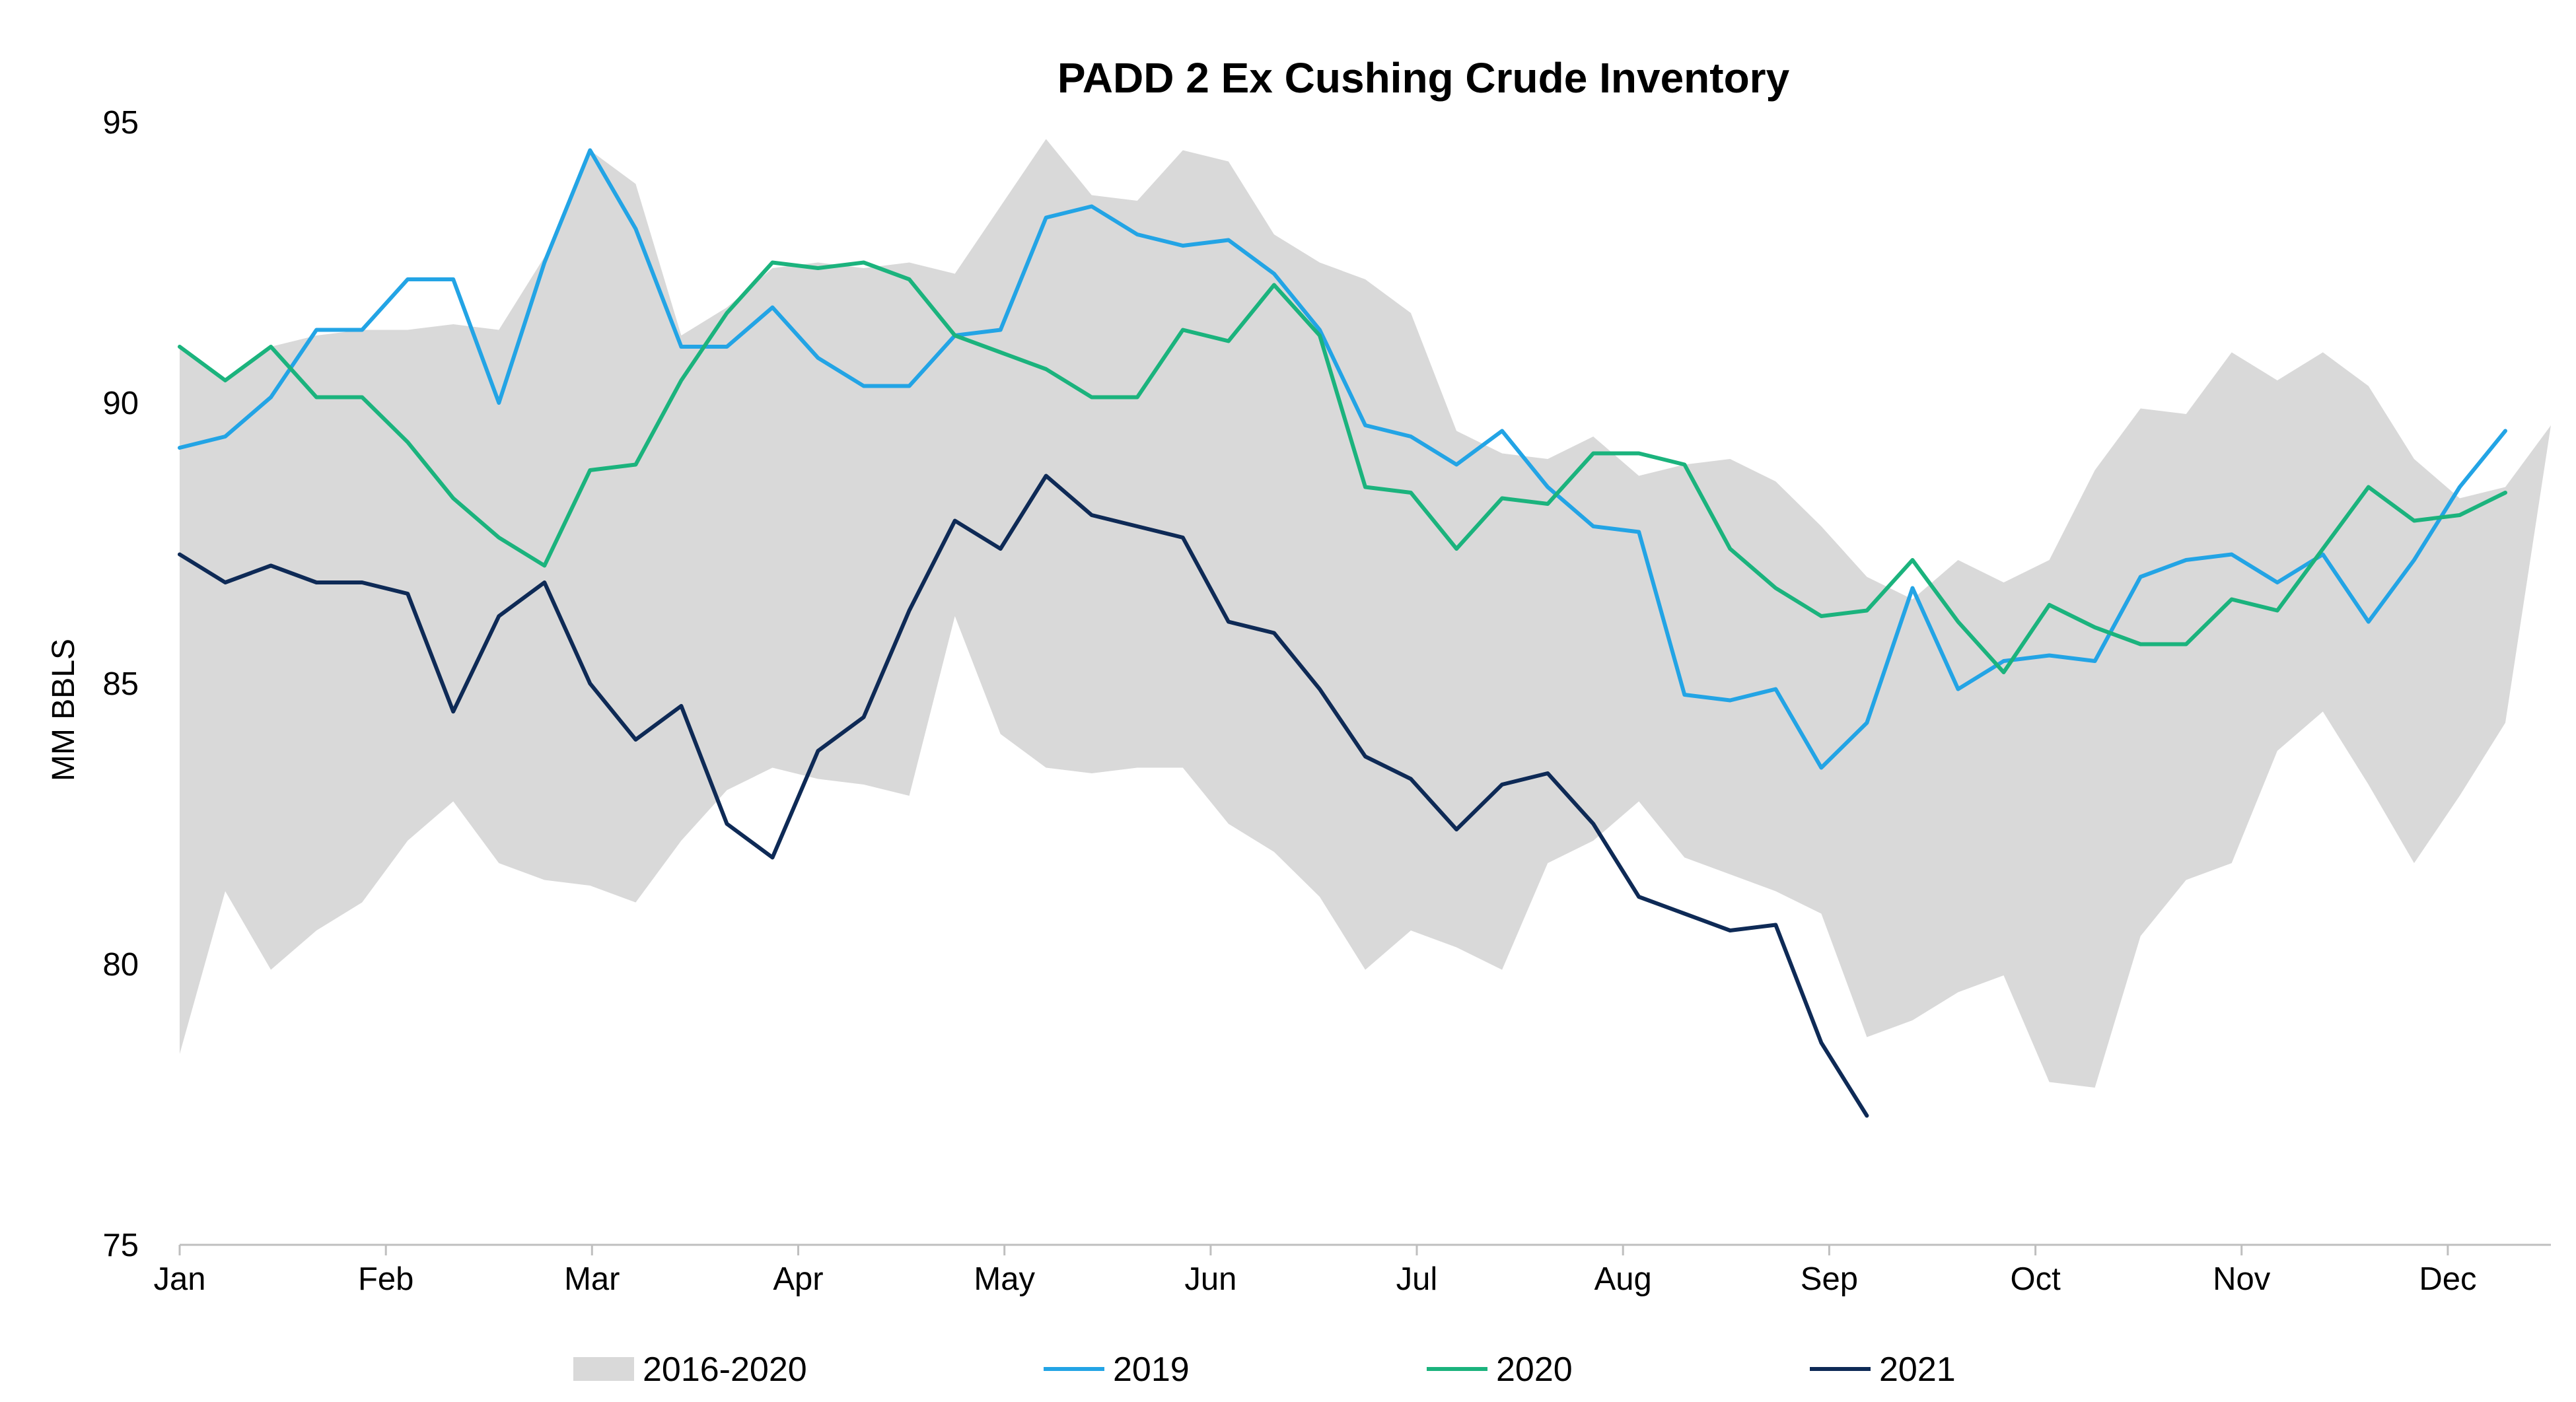 This screenshot has width=2576, height=1402. I want to click on legend-label-2020: 2020, so click(1535, 1369).